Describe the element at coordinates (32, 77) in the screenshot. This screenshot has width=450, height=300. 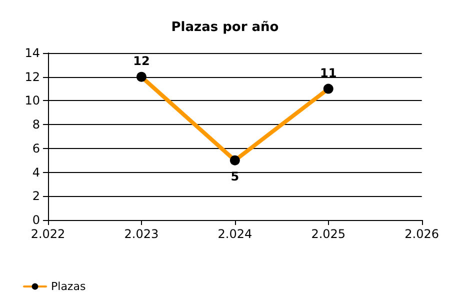
I see `y-tick-label: 12` at that location.